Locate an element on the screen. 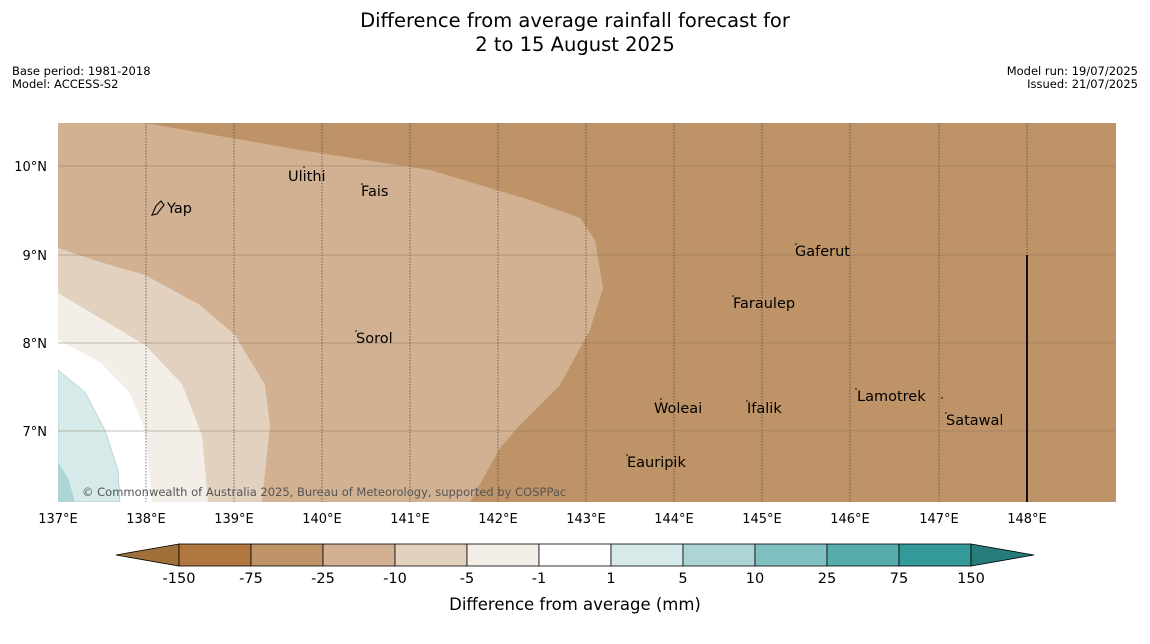 The image size is (1150, 644). place-label-ifalik: Ifalik is located at coordinates (764, 409).